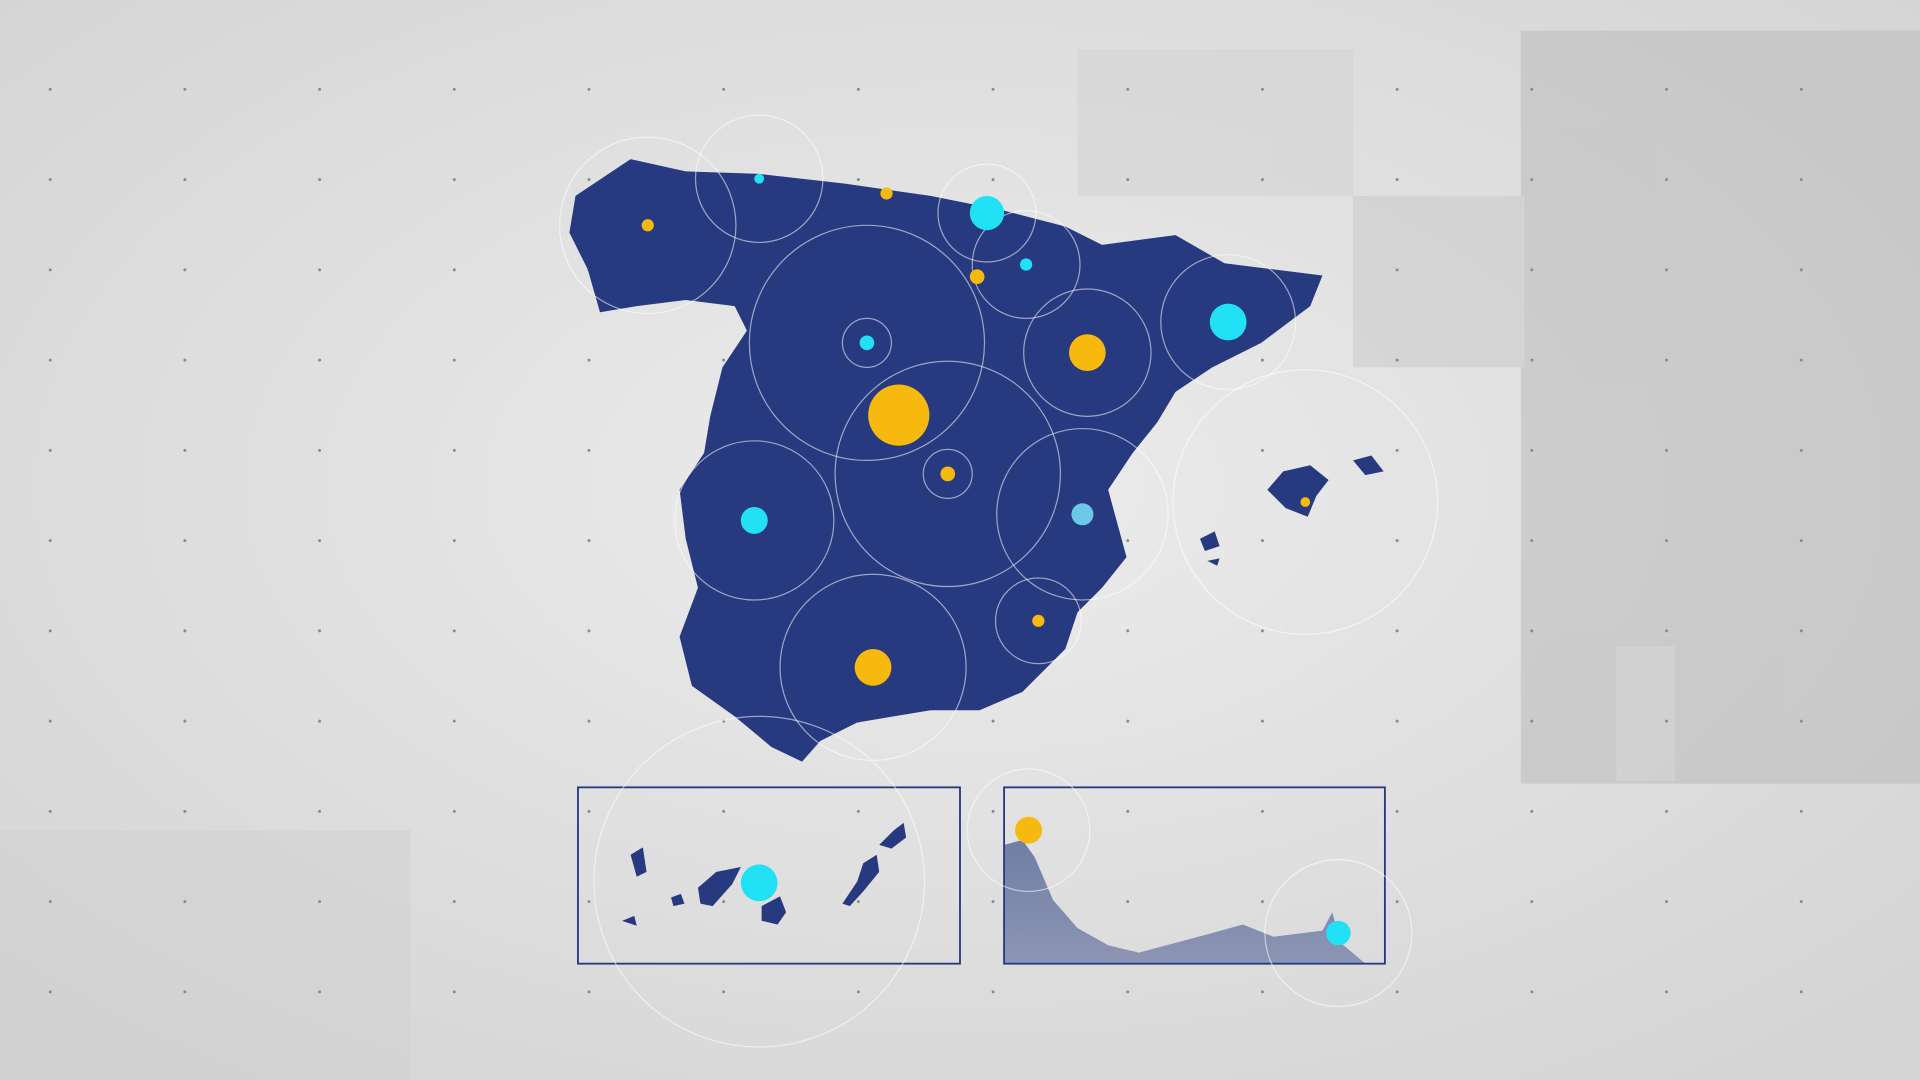 The height and width of the screenshot is (1080, 1920). What do you see at coordinates (1210, 541) in the screenshot?
I see `ibiza` at bounding box center [1210, 541].